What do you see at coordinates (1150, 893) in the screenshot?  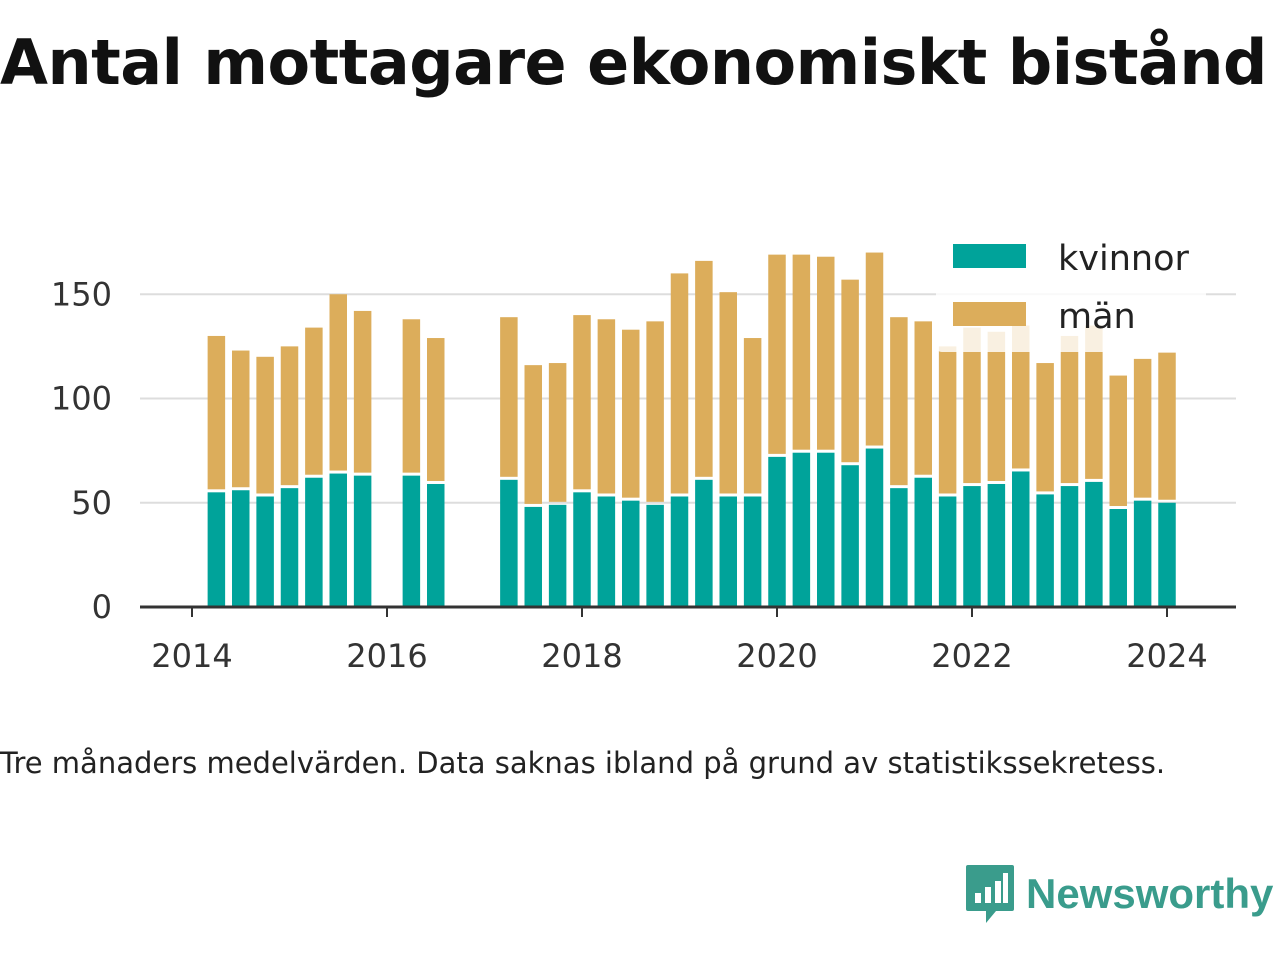 I see `brand-name: Newsworthy` at bounding box center [1150, 893].